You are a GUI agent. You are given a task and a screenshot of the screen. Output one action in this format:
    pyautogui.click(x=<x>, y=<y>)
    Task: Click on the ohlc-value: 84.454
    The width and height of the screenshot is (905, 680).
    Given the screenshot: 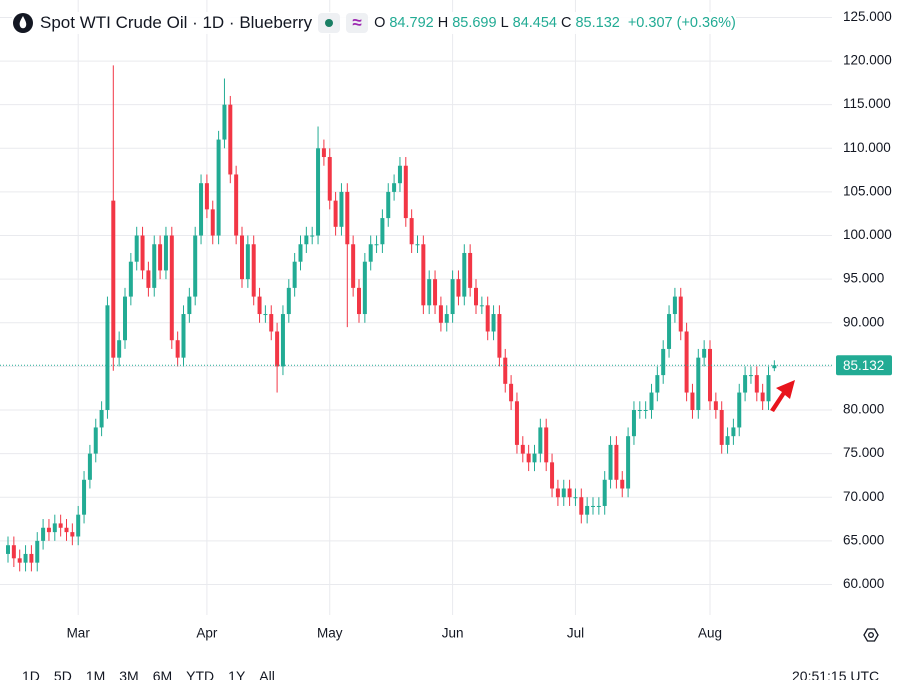 What is the action you would take?
    pyautogui.click(x=534, y=23)
    